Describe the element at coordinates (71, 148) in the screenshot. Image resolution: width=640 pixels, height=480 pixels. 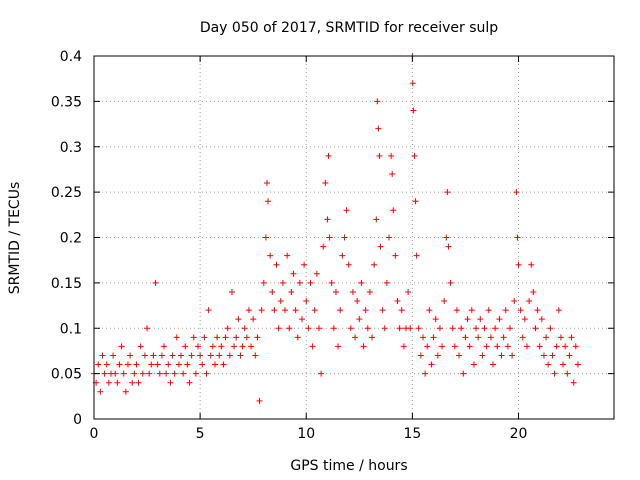
I see `y-tick-label: 0.3` at that location.